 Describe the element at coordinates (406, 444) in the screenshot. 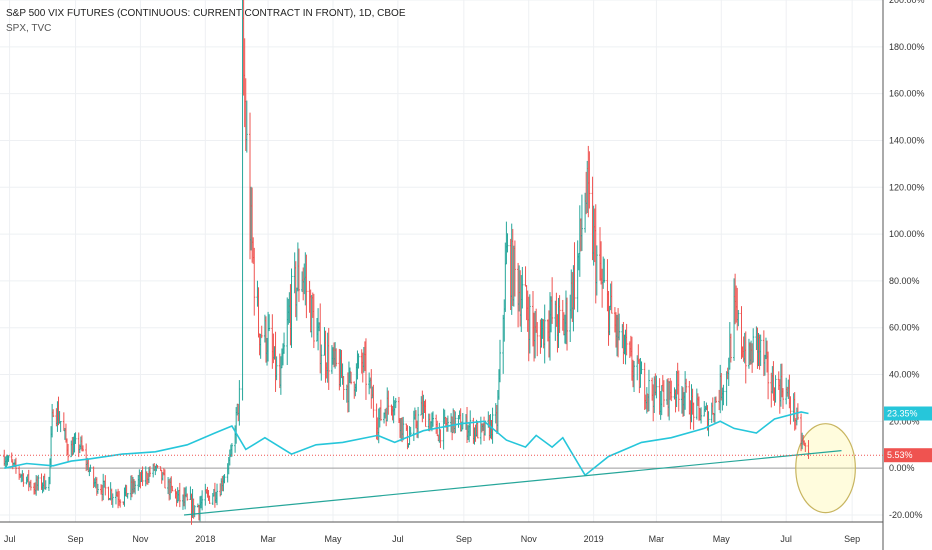

I see `spx-series-line` at that location.